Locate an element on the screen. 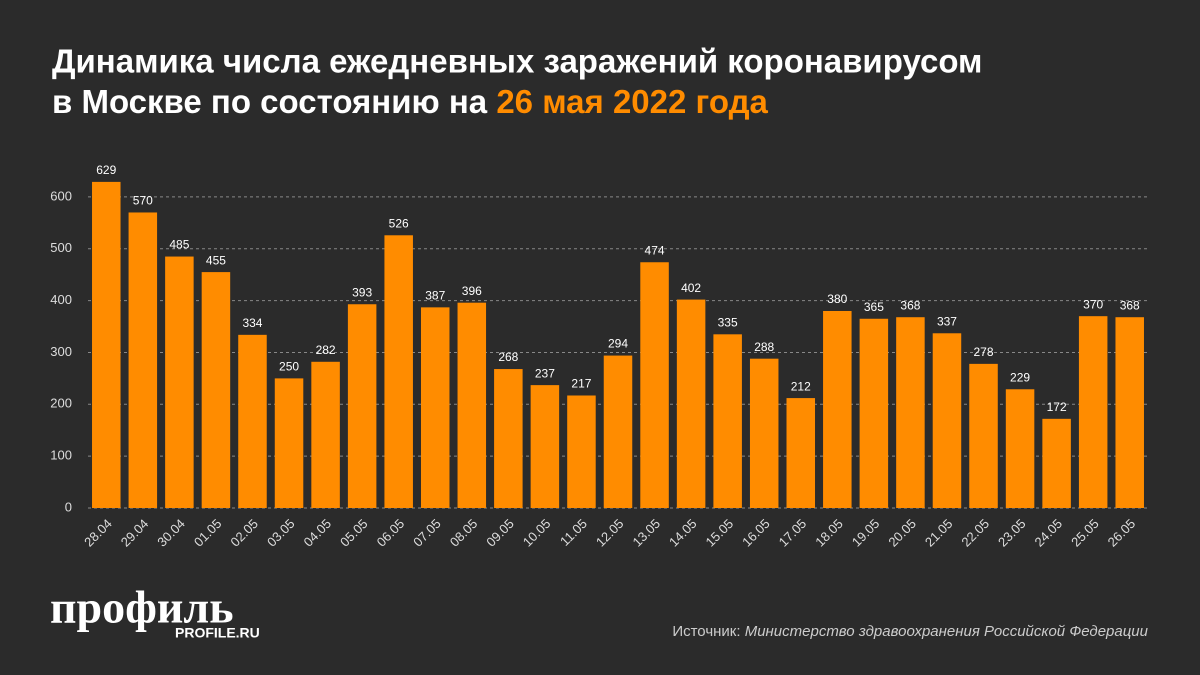 This screenshot has width=1200, height=675. value-label: 278 is located at coordinates (984, 352).